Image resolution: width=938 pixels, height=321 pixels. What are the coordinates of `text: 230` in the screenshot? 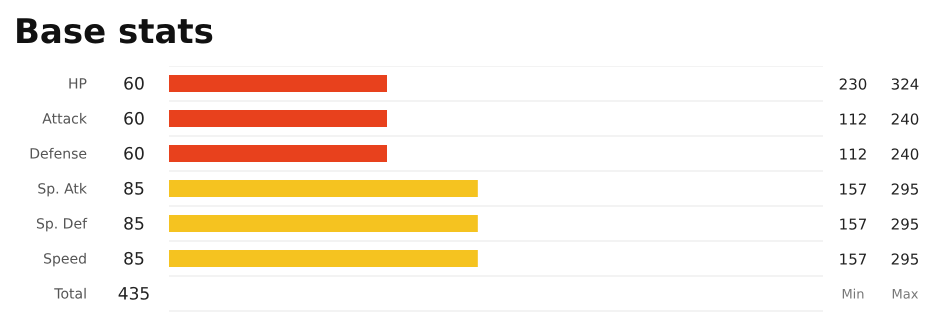 It's located at (853, 85).